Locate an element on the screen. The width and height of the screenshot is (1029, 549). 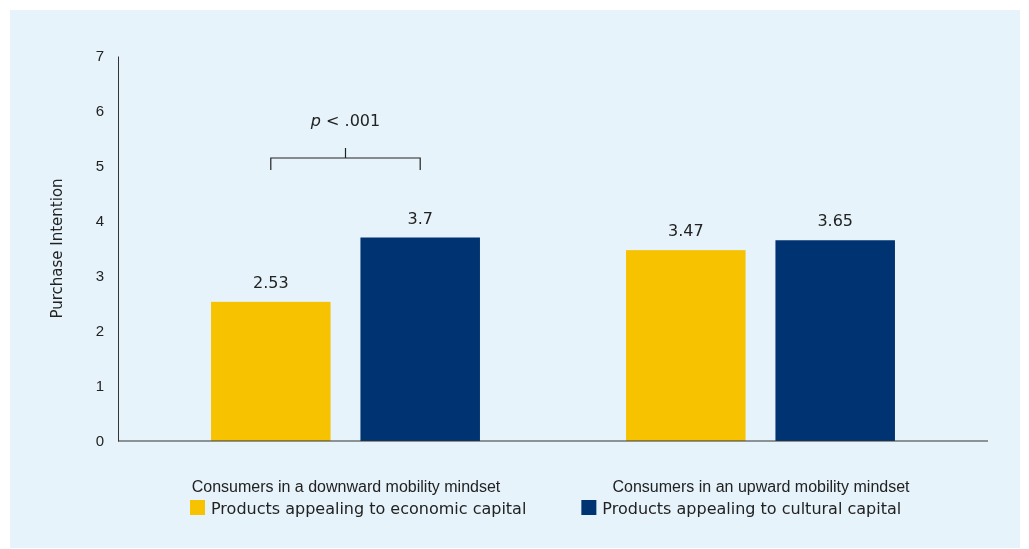
x-tick-label: Consumers in an upward mobility mindset is located at coordinates (761, 487).